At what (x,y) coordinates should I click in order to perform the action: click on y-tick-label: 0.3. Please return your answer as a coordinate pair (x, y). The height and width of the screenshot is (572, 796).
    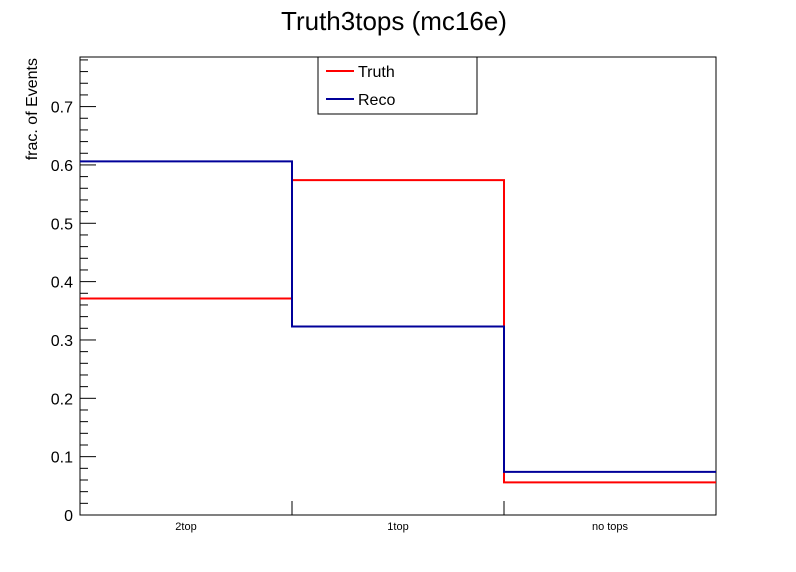
    Looking at the image, I should click on (62, 341).